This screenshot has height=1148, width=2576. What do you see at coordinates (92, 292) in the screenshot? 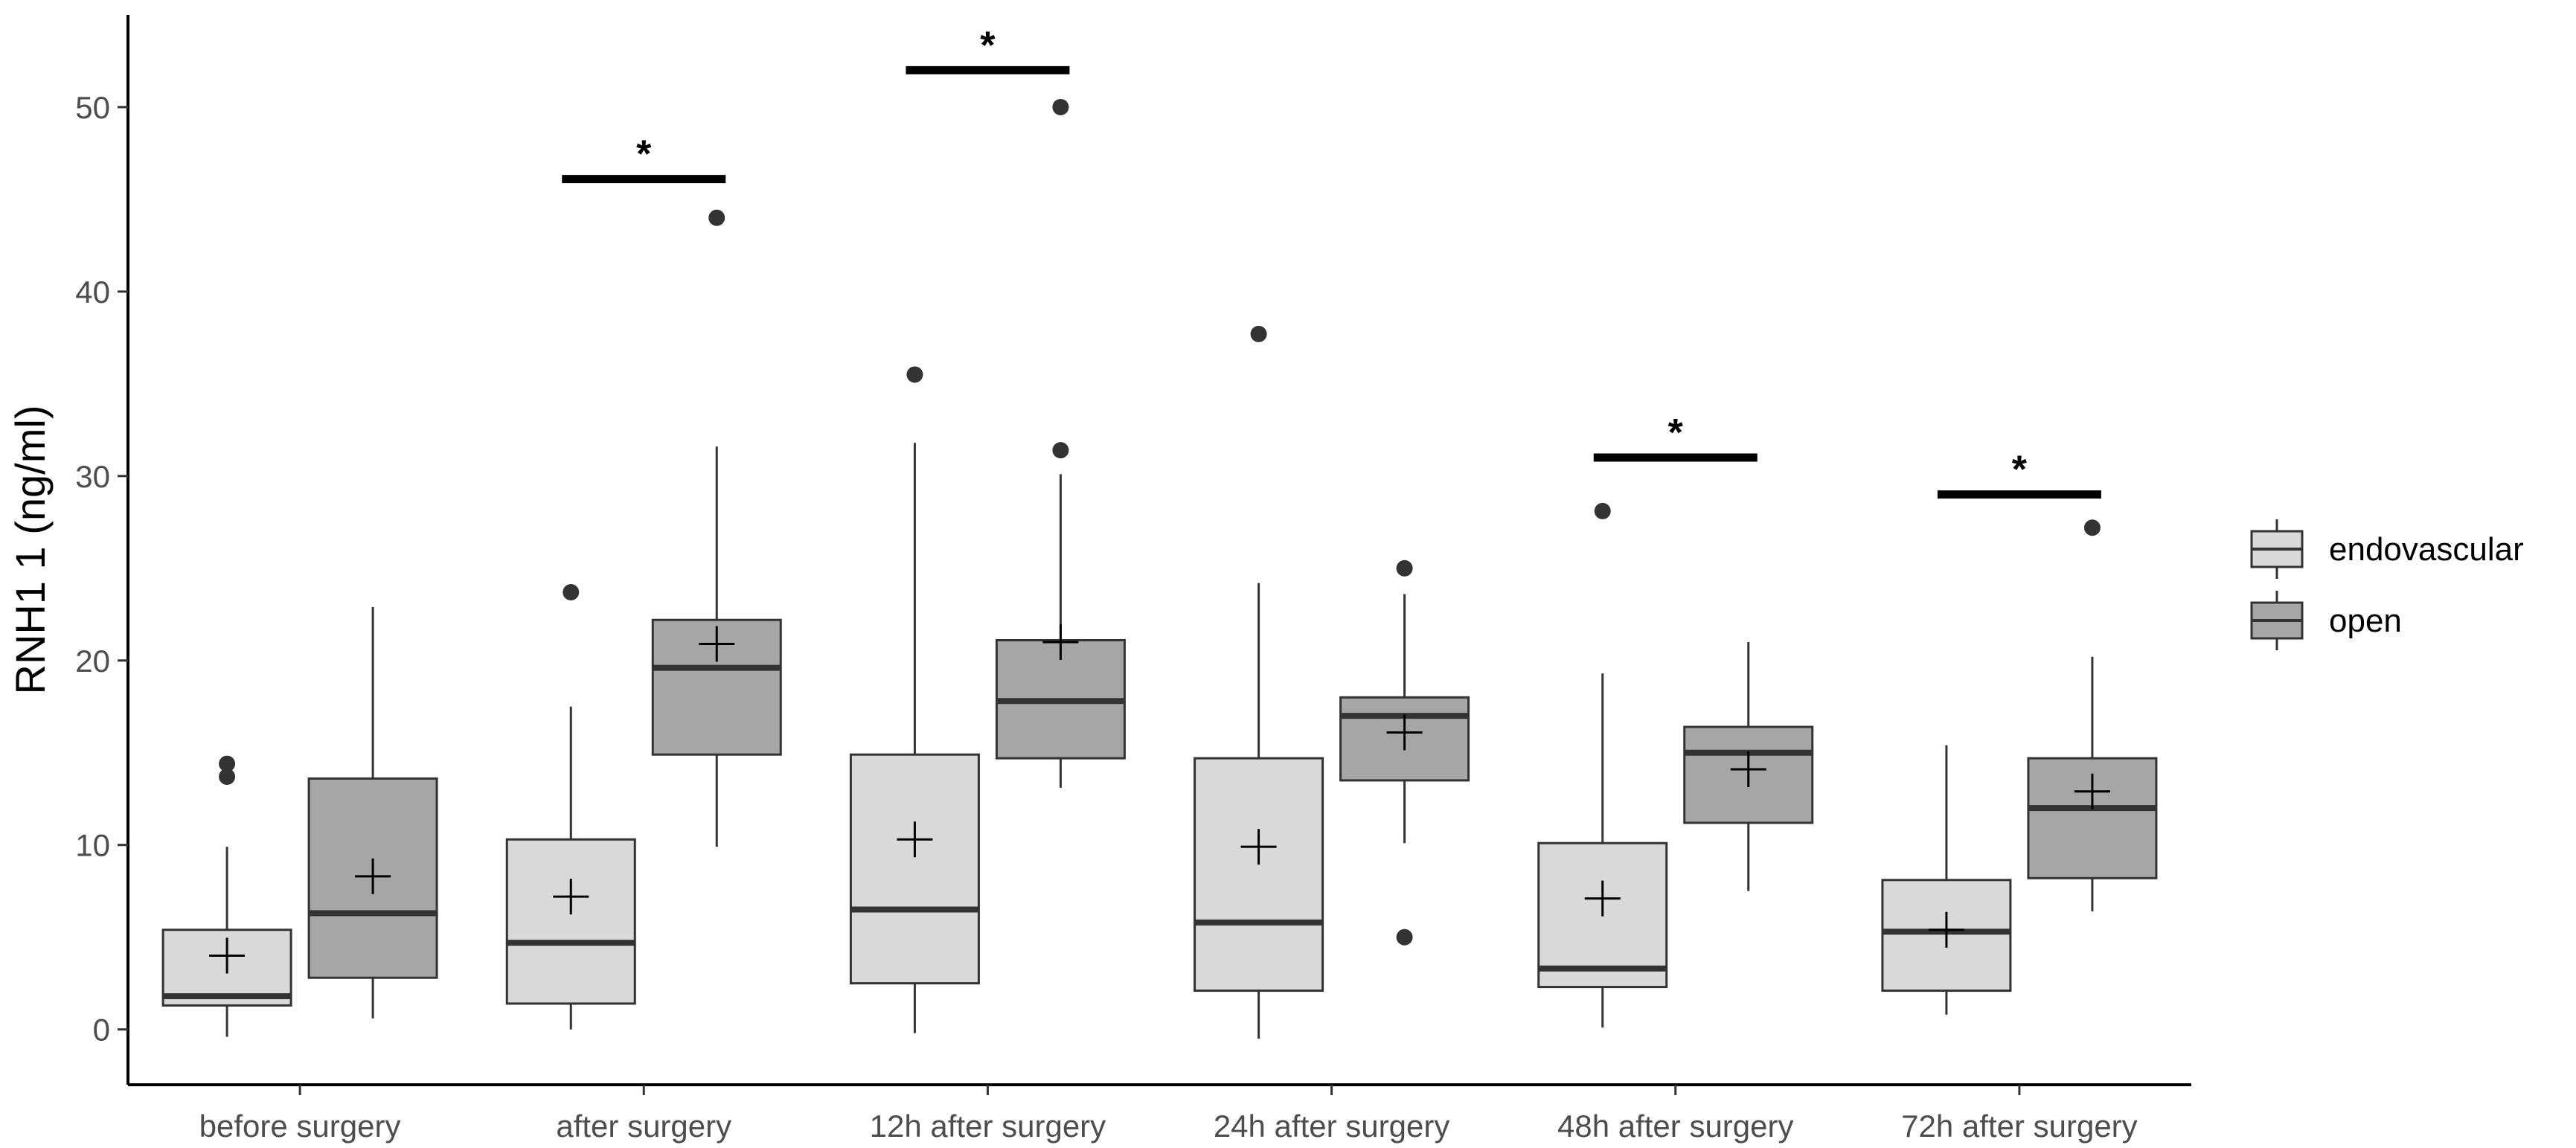
I see `y-tick-label: 40` at bounding box center [92, 292].